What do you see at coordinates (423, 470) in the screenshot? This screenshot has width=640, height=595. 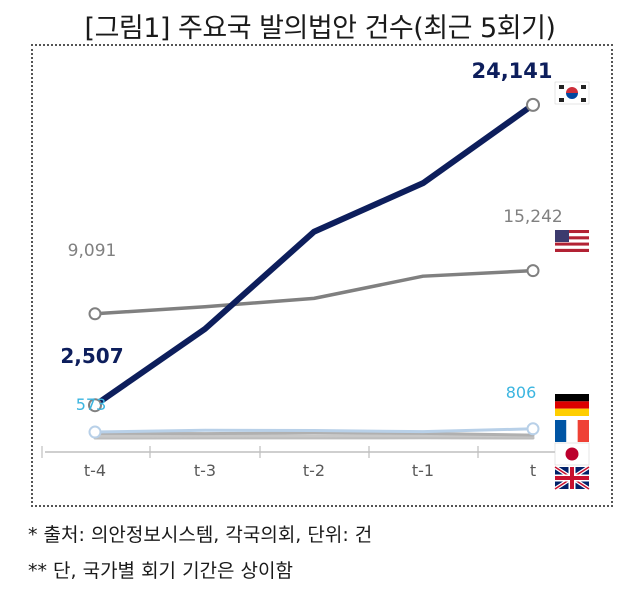 I see `x-tick-label: t-1` at bounding box center [423, 470].